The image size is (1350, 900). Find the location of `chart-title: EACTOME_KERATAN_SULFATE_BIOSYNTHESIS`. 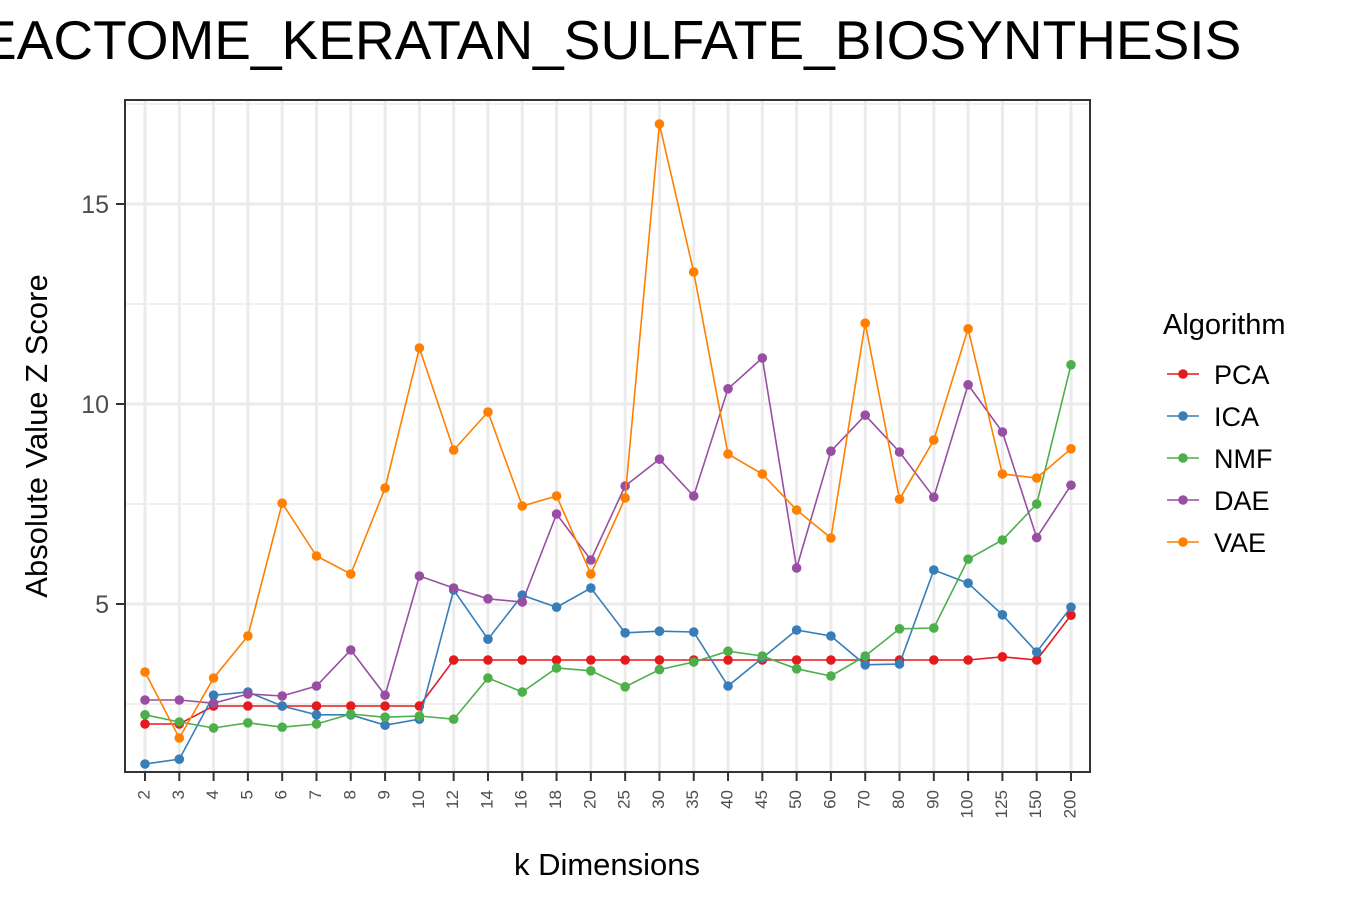

chart-title: EACTOME_KERATAN_SULFATE_BIOSYNTHESIS is located at coordinates (621, 40).